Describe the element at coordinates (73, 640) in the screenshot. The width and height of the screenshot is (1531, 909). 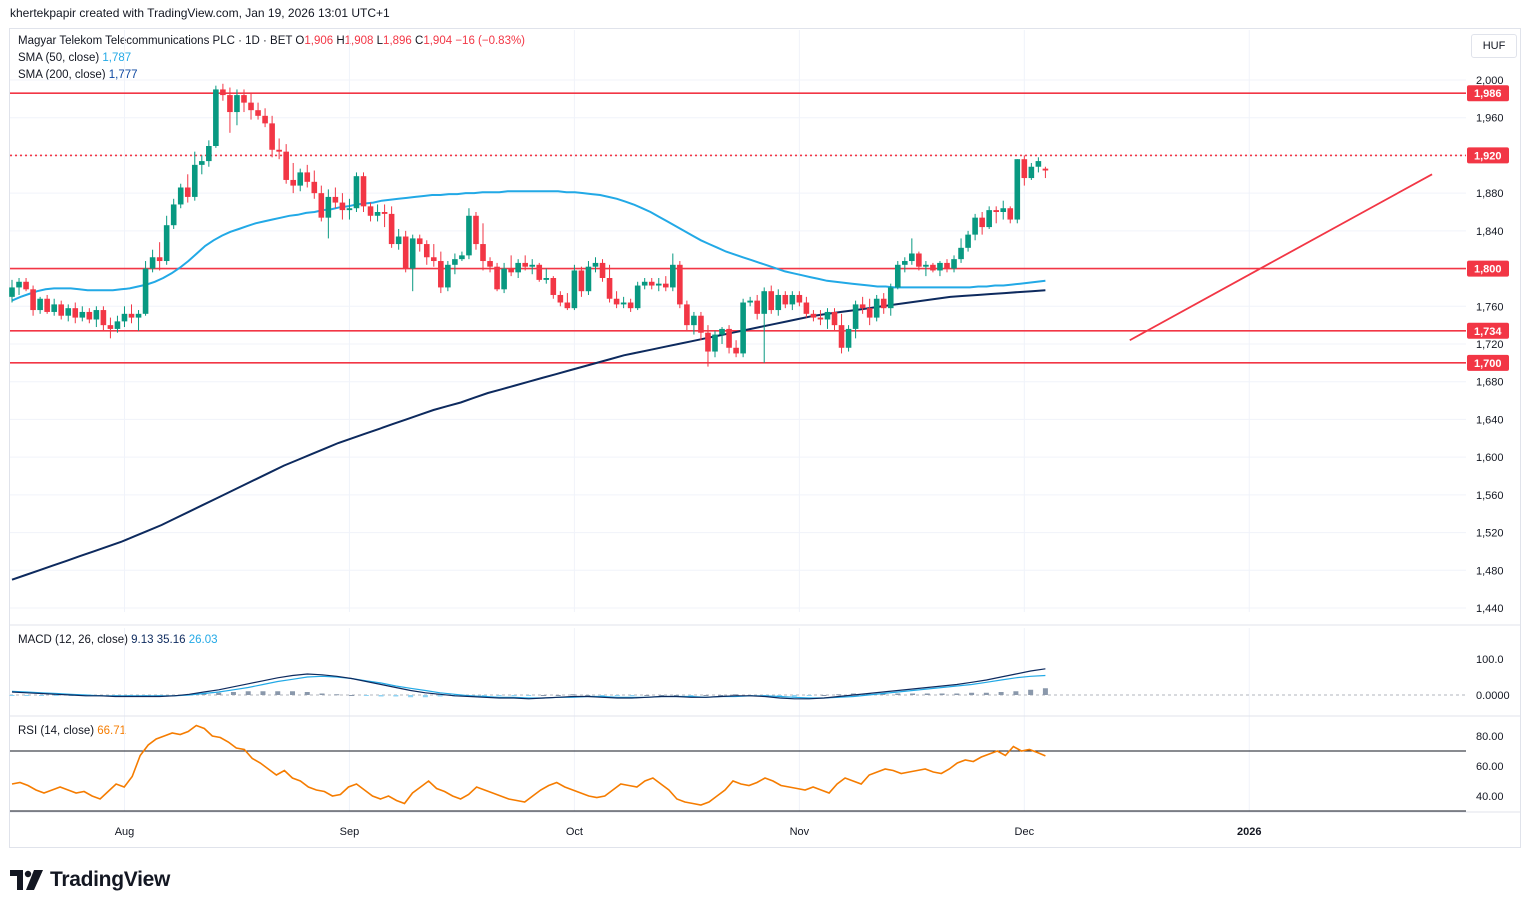
I see `macd-label: MACD (12, 26, close)` at that location.